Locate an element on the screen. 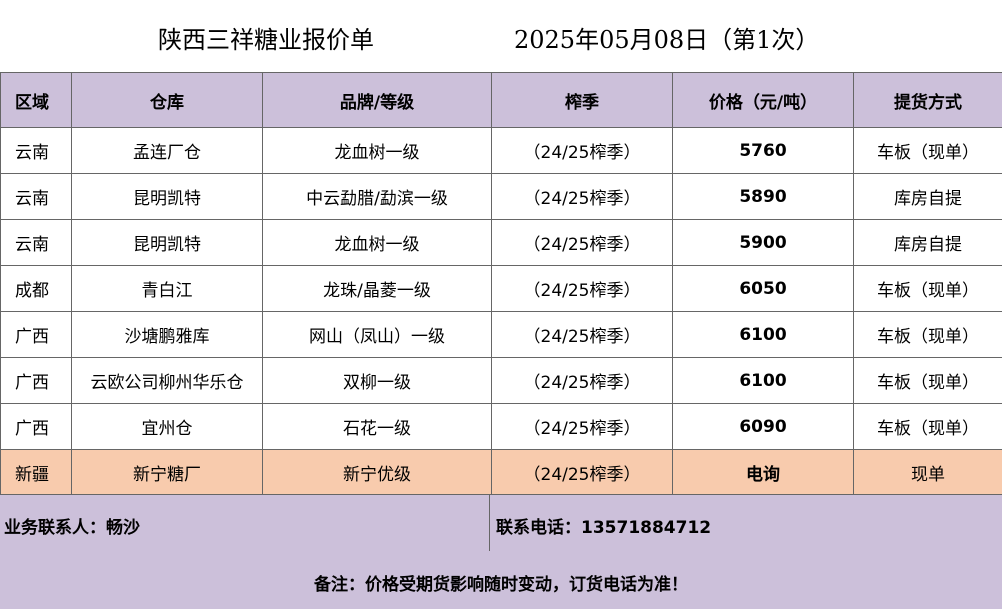  warehouse-cell: 云欧公司柳州华乐仓 is located at coordinates (167, 380).